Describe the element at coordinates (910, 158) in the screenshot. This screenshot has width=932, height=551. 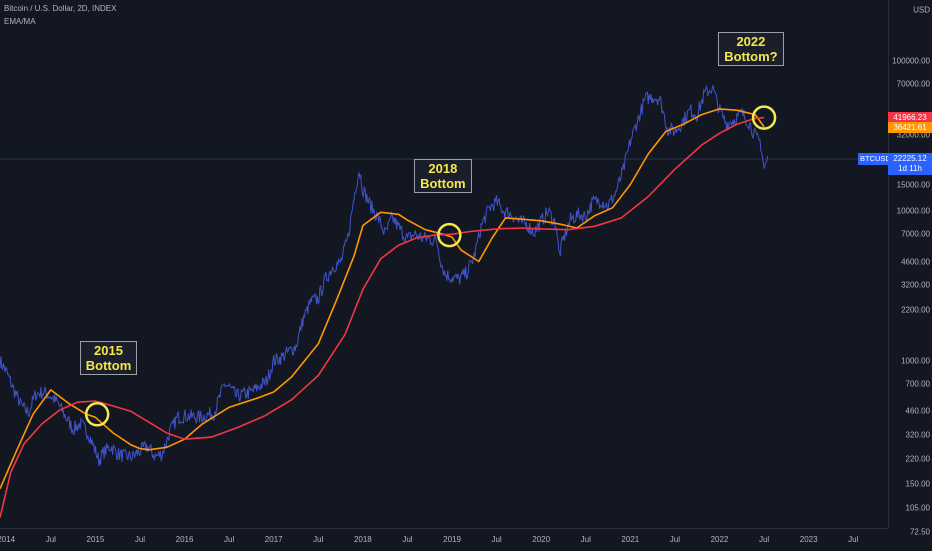
I see `current-price-value: 22225.12` at that location.